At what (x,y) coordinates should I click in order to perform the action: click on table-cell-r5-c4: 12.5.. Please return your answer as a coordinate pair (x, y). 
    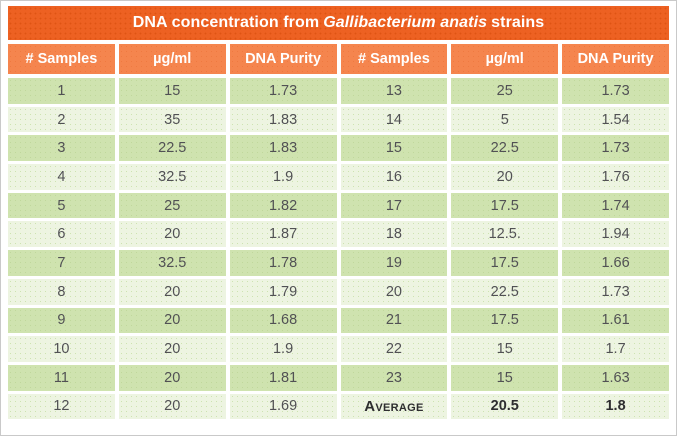
    Looking at the image, I should click on (505, 234).